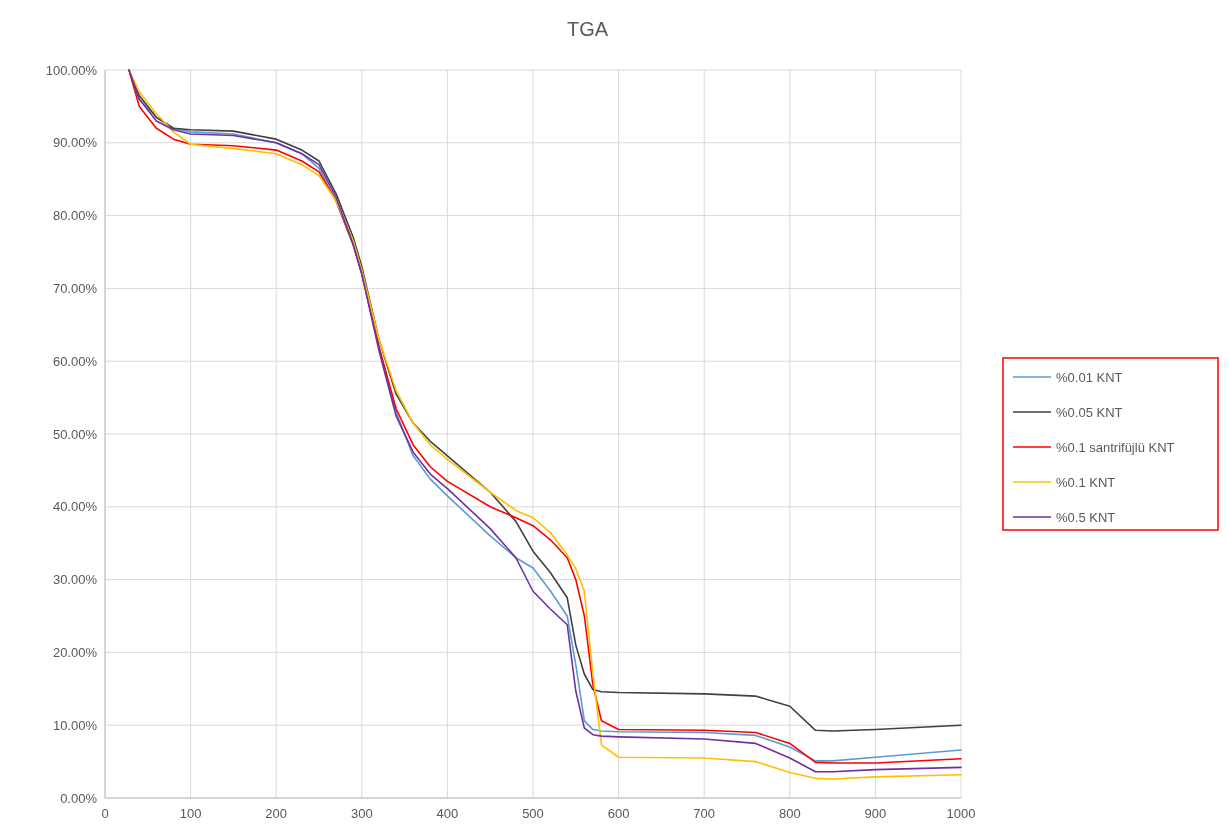 This screenshot has width=1229, height=826. What do you see at coordinates (75, 143) in the screenshot?
I see `y-tick-label: 90.00%` at bounding box center [75, 143].